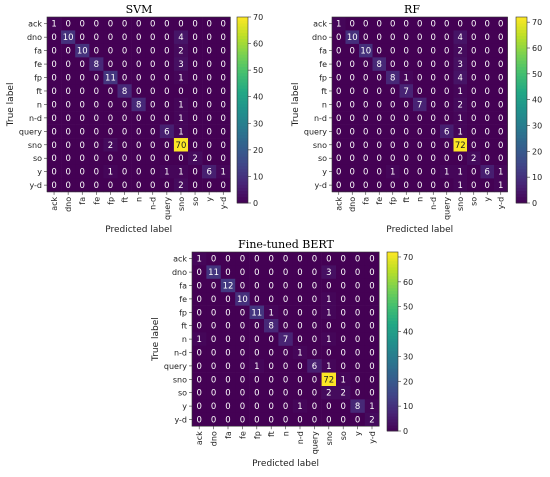  Describe the element at coordinates (182, 393) in the screenshot. I see `y-tick-label: so` at that location.